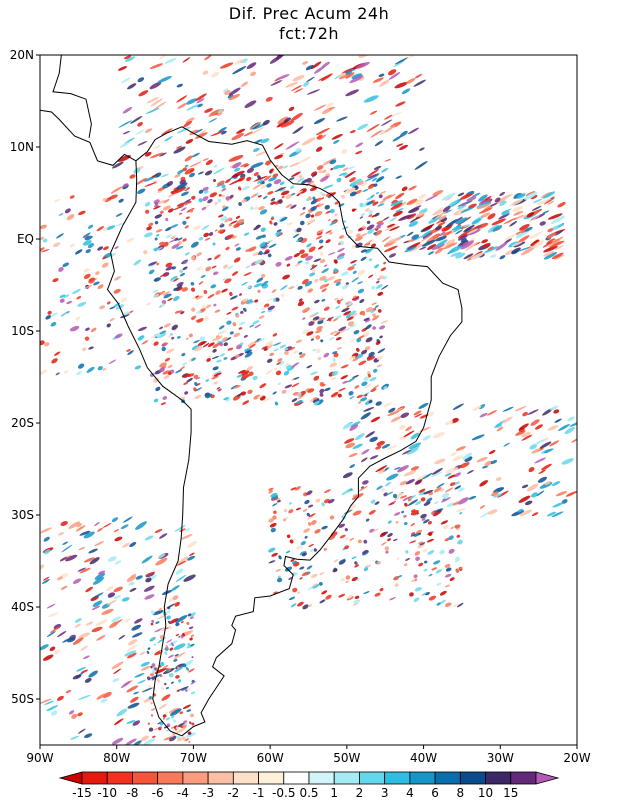 Image resolution: width=618 pixels, height=800 pixels. Describe the element at coordinates (309, 13) in the screenshot. I see `map-title: Dif. Prec Acum 24h` at that location.